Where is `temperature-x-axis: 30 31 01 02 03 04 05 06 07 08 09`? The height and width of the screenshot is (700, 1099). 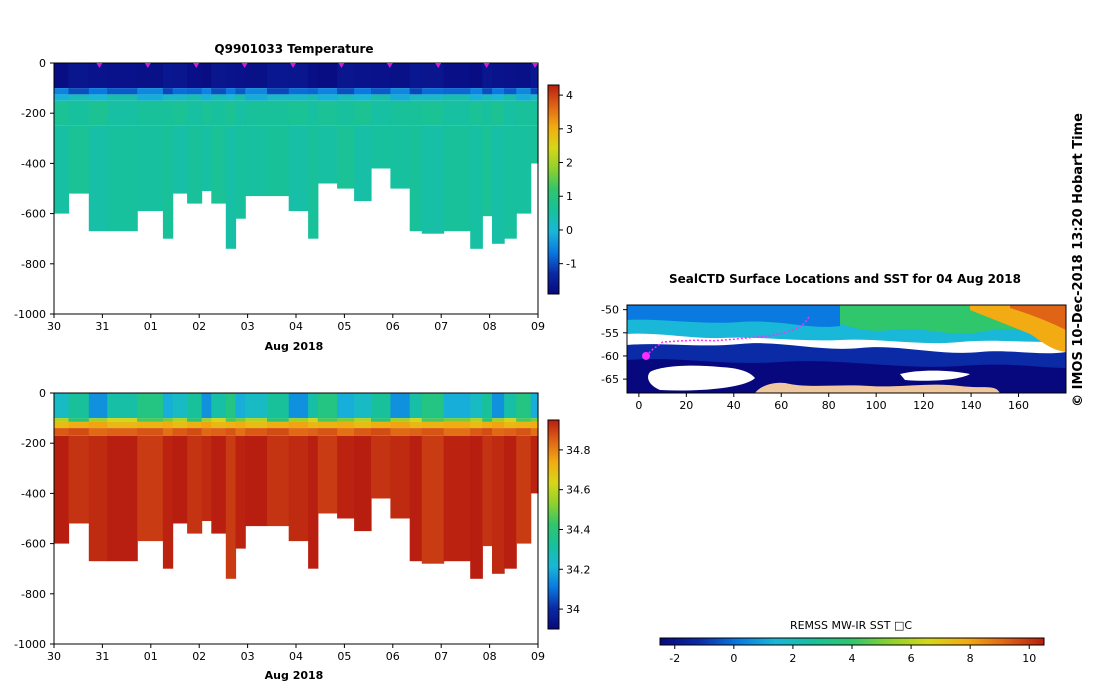 temperature-x-axis: 30 31 01 02 03 04 05 06 07 08 09 is located at coordinates (296, 323).